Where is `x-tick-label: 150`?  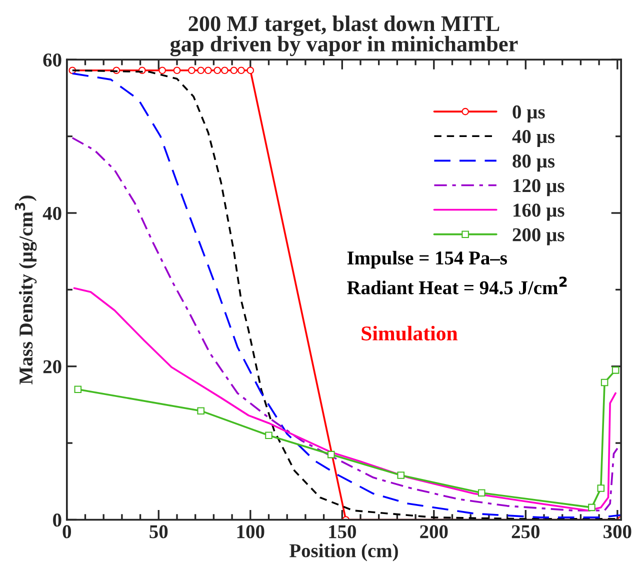 x-tick-label: 150 is located at coordinates (342, 531).